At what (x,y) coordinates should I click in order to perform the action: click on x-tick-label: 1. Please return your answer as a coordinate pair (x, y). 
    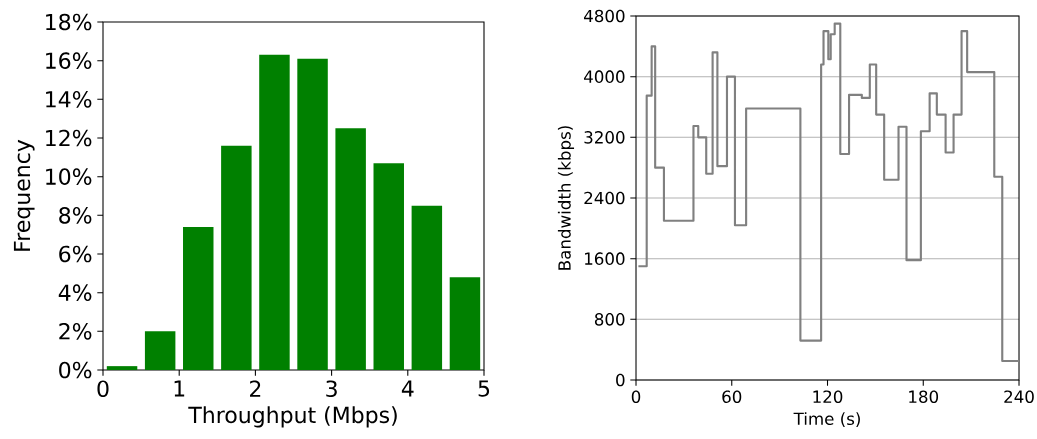
    Looking at the image, I should click on (179, 388).